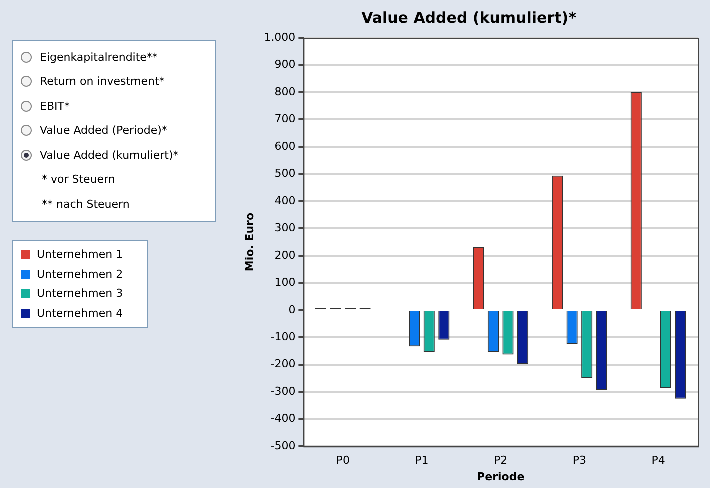 The height and width of the screenshot is (488, 710). What do you see at coordinates (469, 17) in the screenshot?
I see `chart-title: Value Added (kumuliert)*` at bounding box center [469, 17].